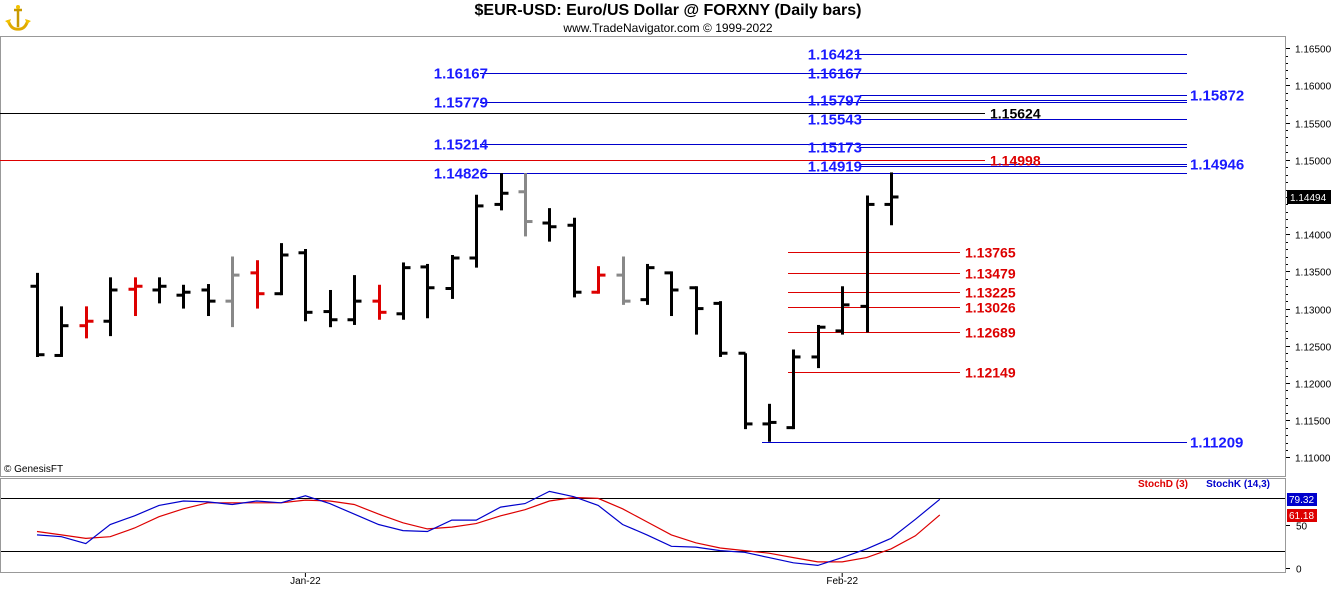  What do you see at coordinates (842, 581) in the screenshot?
I see `time-tick-label: Feb-22` at bounding box center [842, 581].